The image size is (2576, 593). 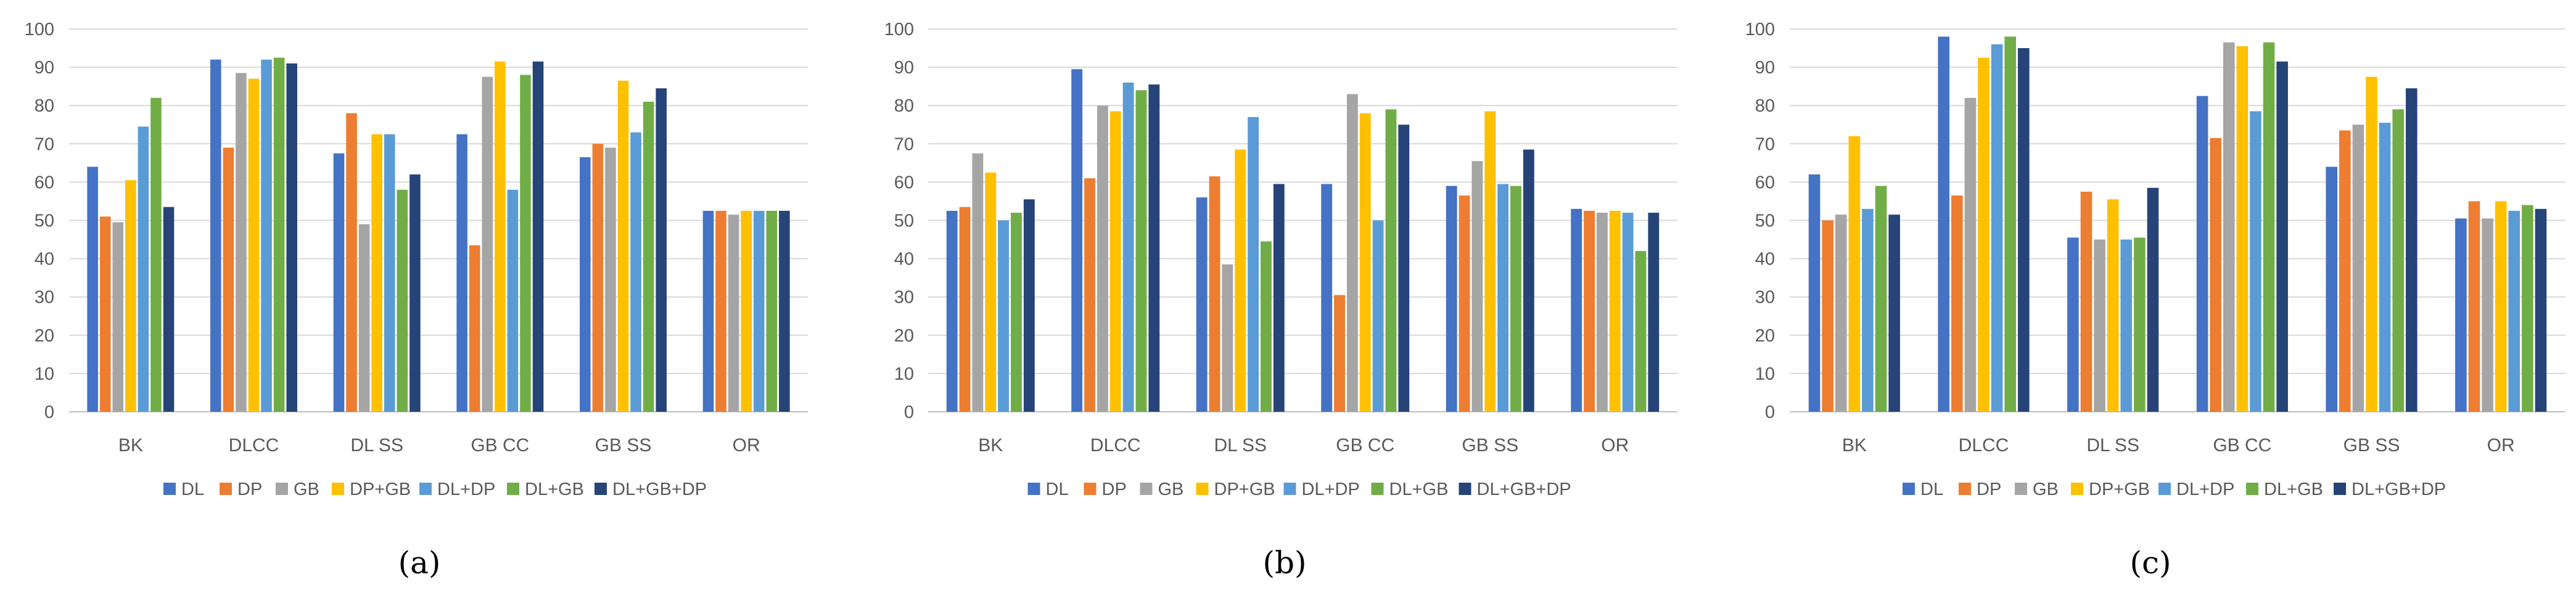 I want to click on bar-dl-dp-or, so click(x=759, y=311).